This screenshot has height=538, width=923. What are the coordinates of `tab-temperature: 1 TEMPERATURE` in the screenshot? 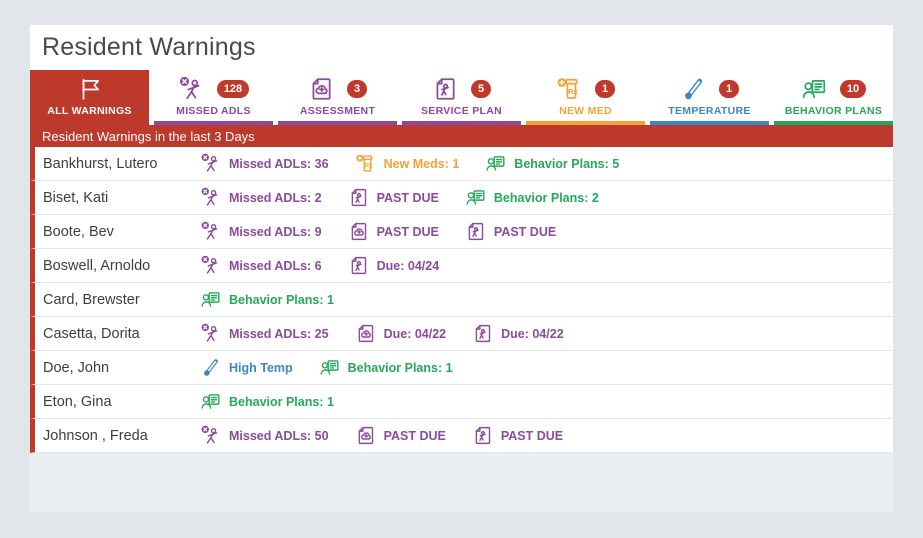 It's located at (709, 97).